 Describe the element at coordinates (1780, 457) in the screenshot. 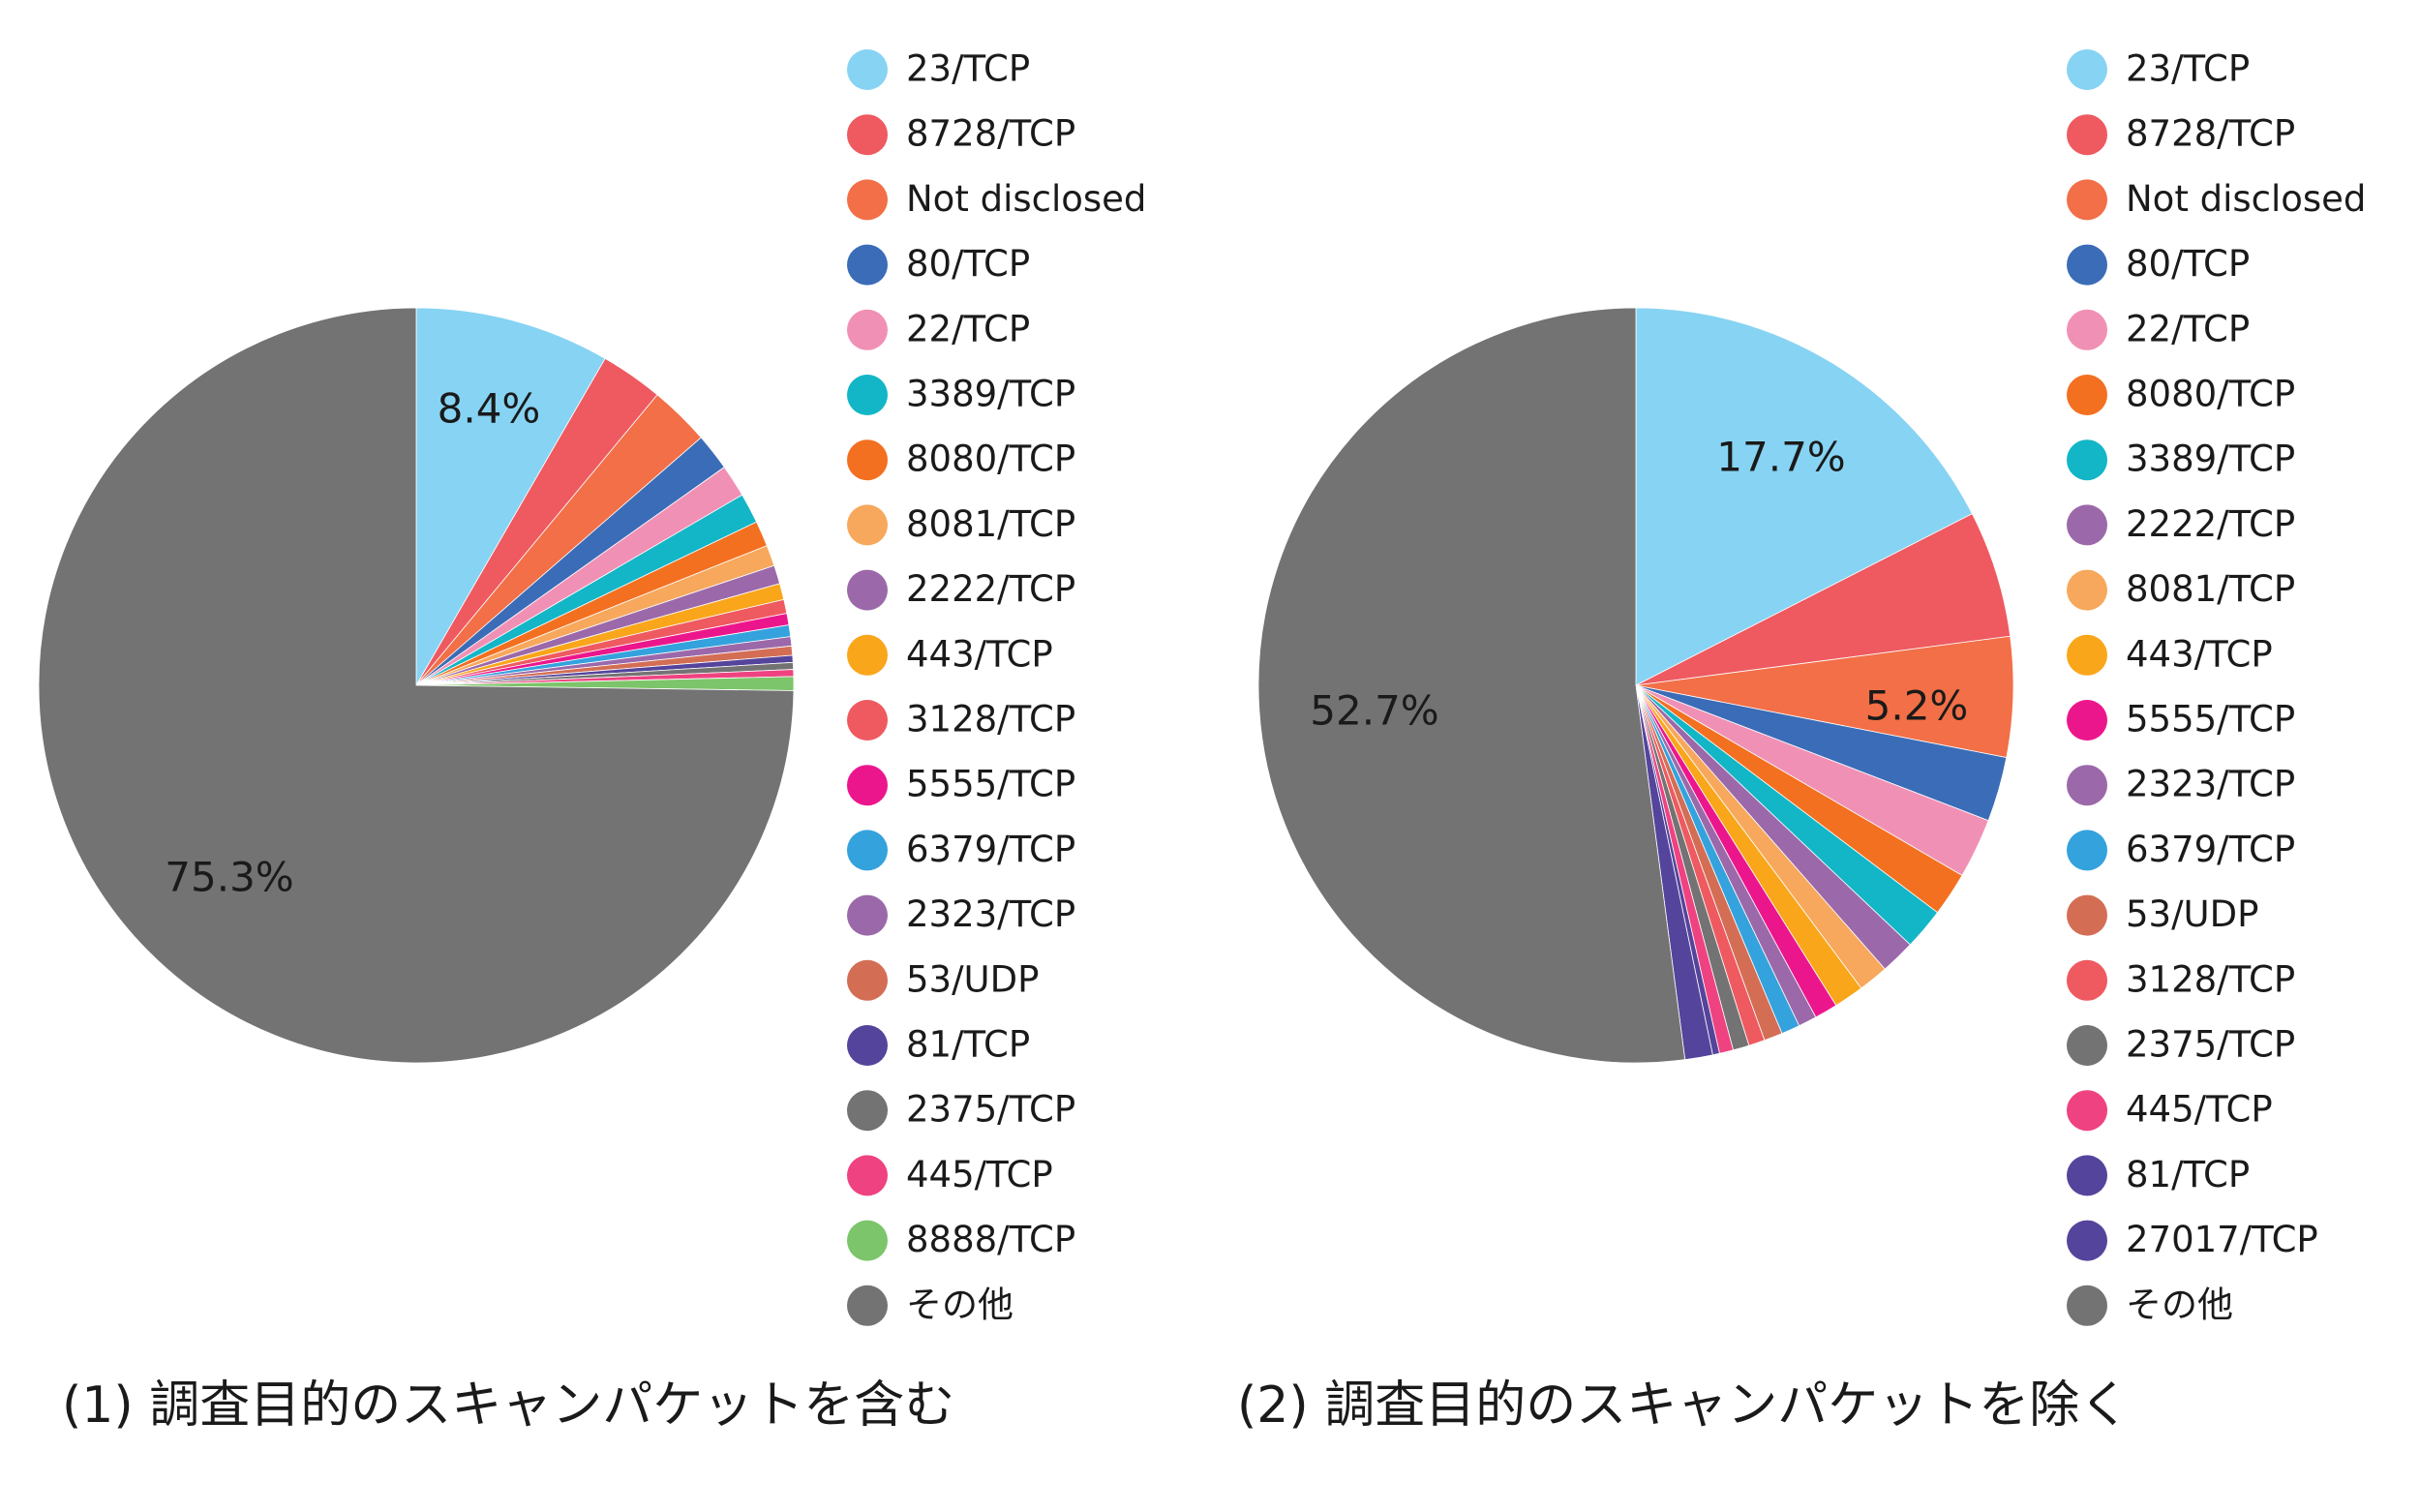

I see `slice-value-label: 17.7%` at that location.